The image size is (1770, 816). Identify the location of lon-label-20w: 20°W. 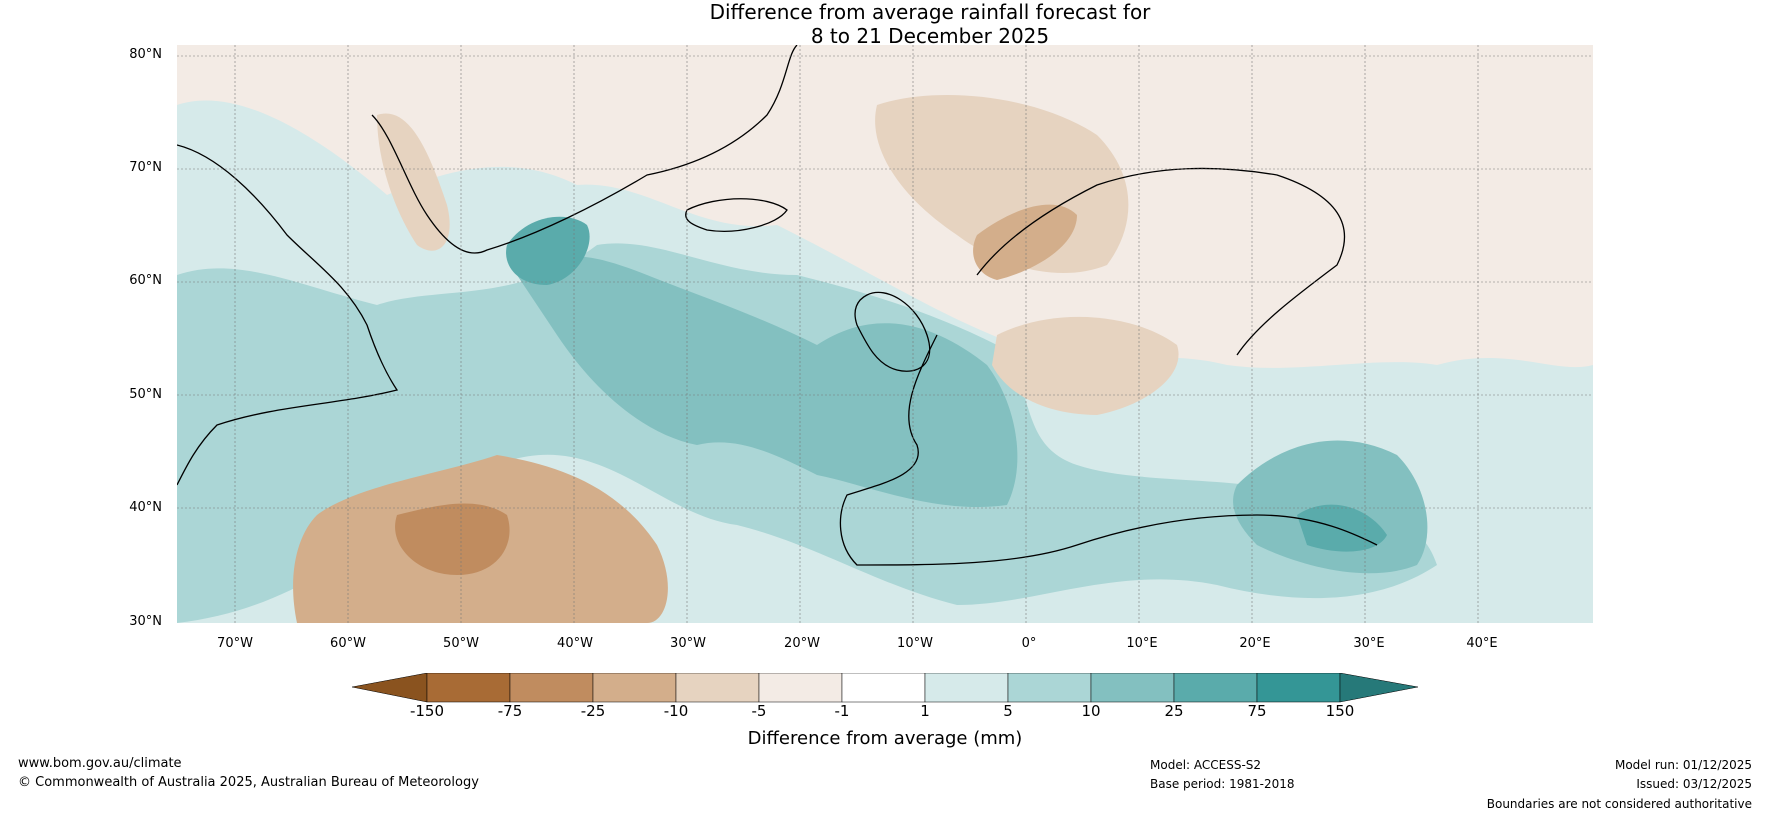
(802, 643).